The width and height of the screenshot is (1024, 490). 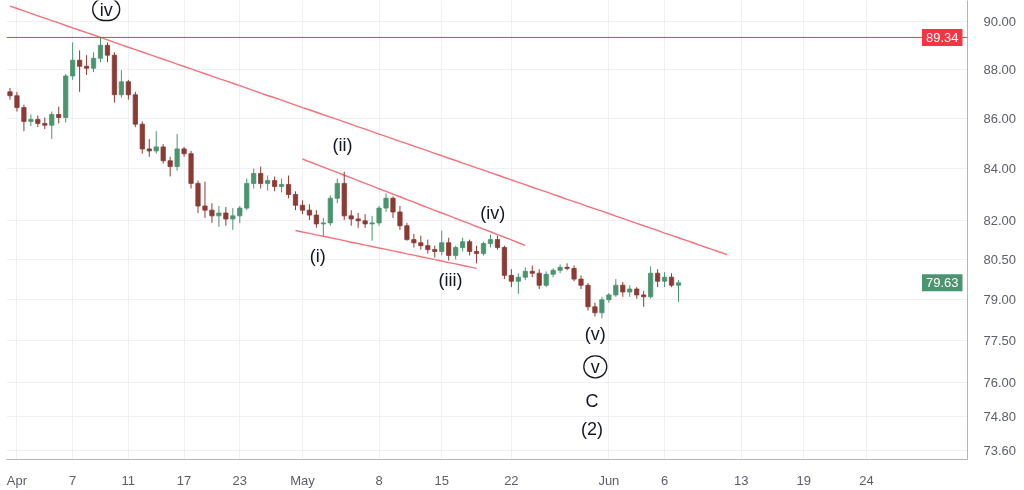 I want to click on annotation: (iii), so click(x=450, y=279).